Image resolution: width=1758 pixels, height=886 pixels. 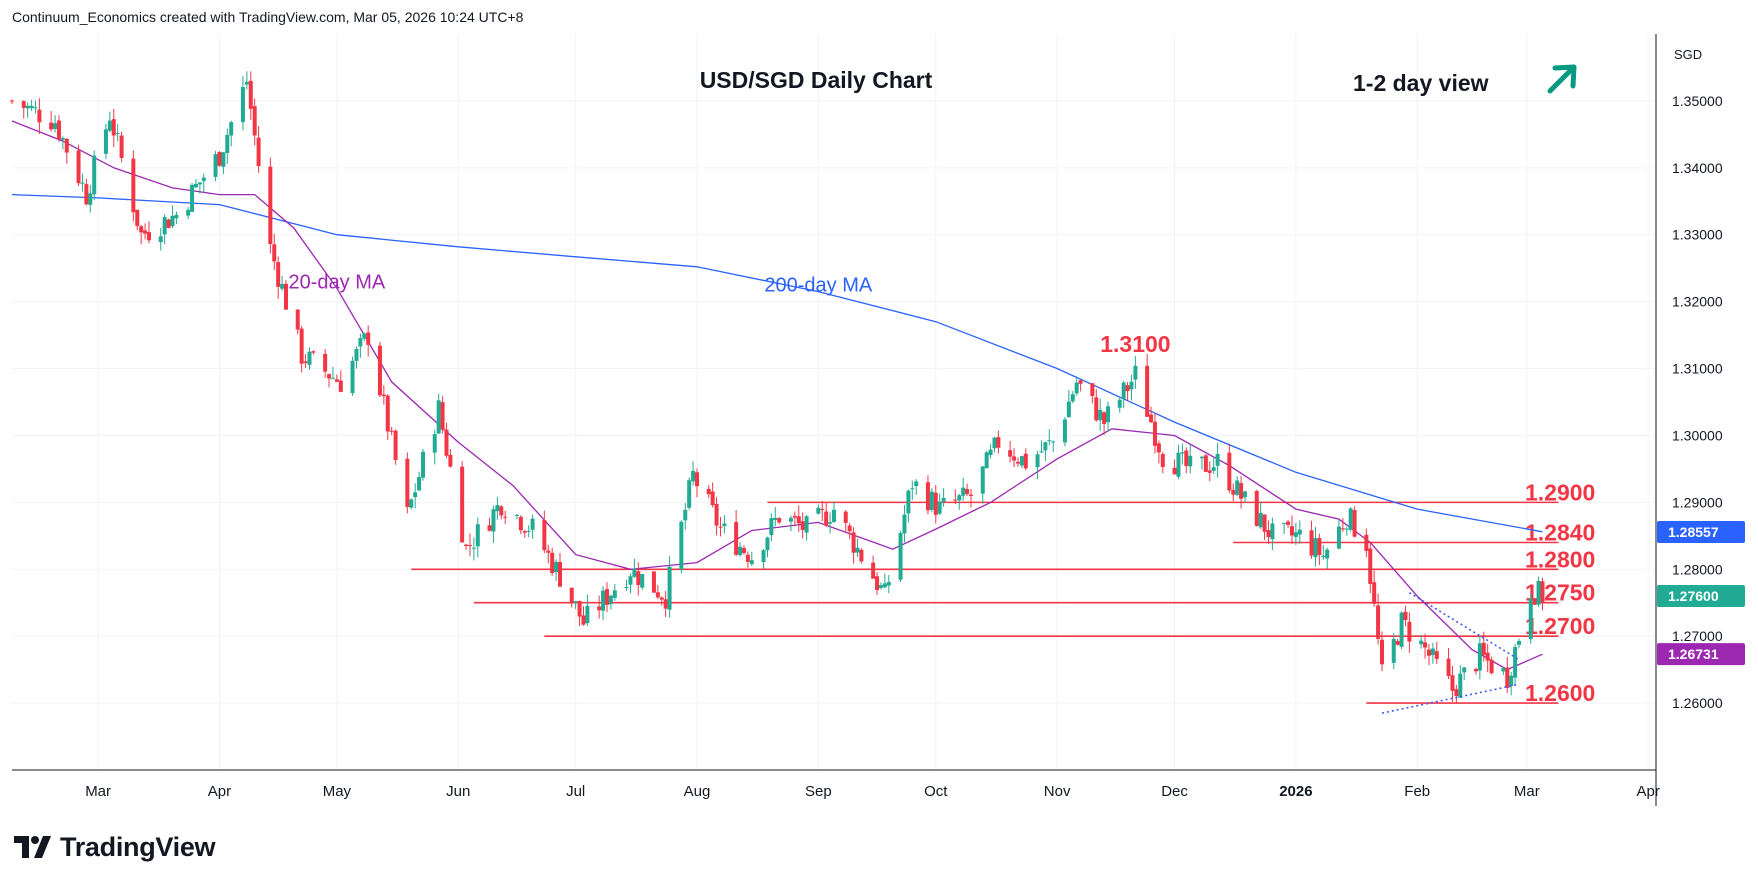 What do you see at coordinates (818, 791) in the screenshot?
I see `x-tick-label: Sep` at bounding box center [818, 791].